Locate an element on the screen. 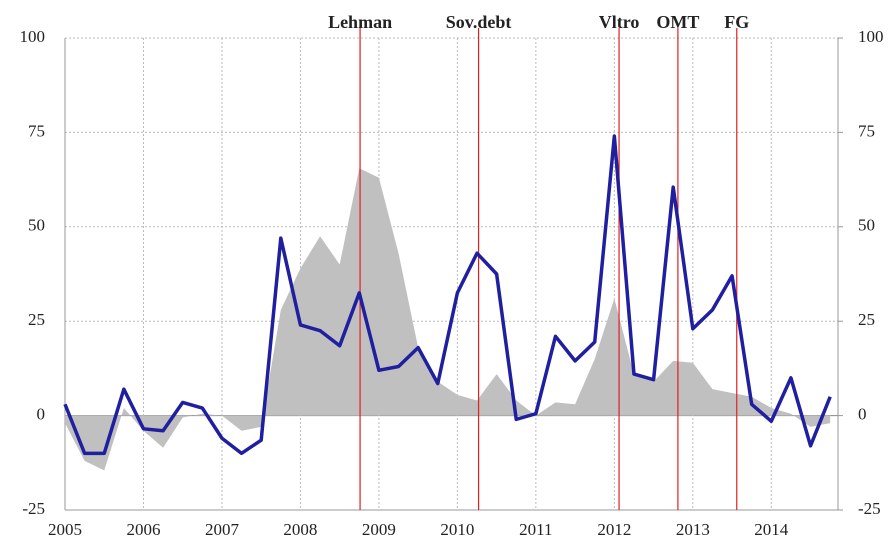  x-tick-label: 2009 is located at coordinates (379, 529).